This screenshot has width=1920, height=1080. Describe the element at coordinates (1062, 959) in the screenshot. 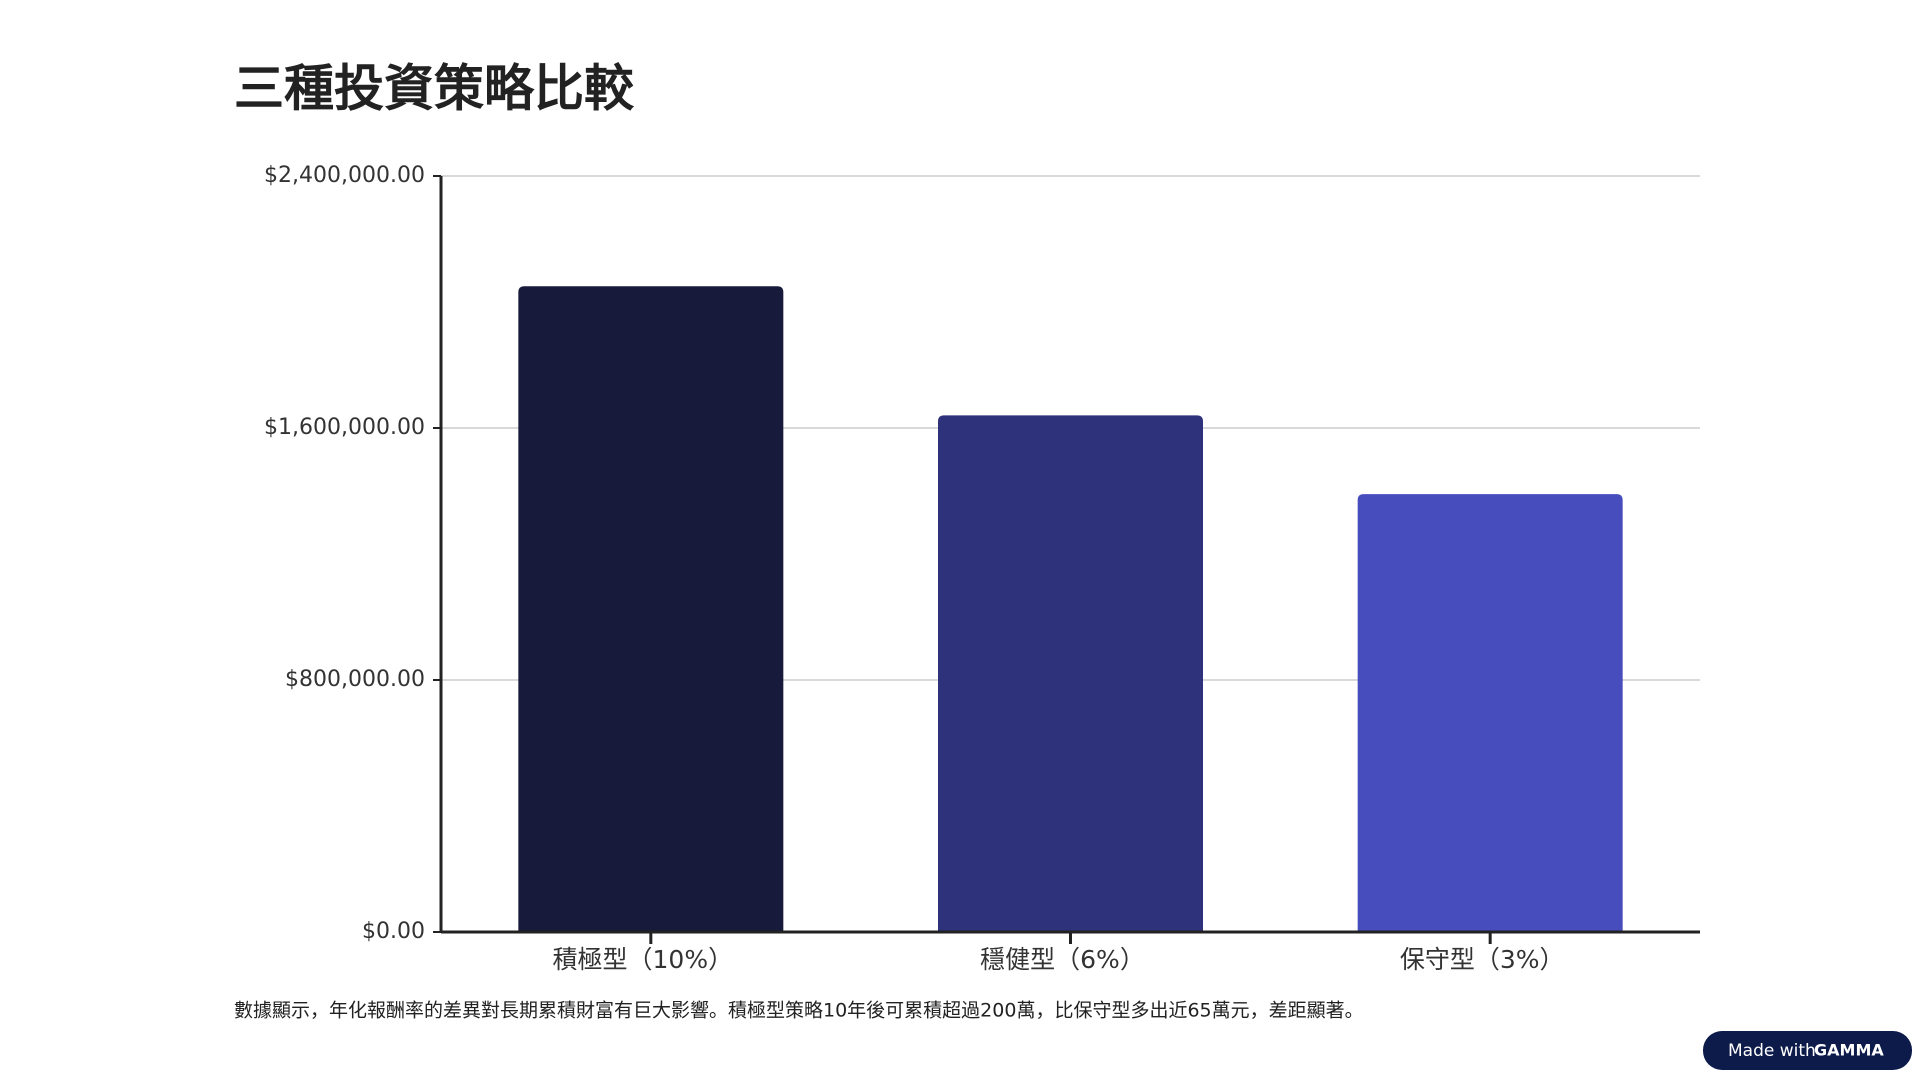

I see `x-tick-label: 穩健型（6%）` at that location.